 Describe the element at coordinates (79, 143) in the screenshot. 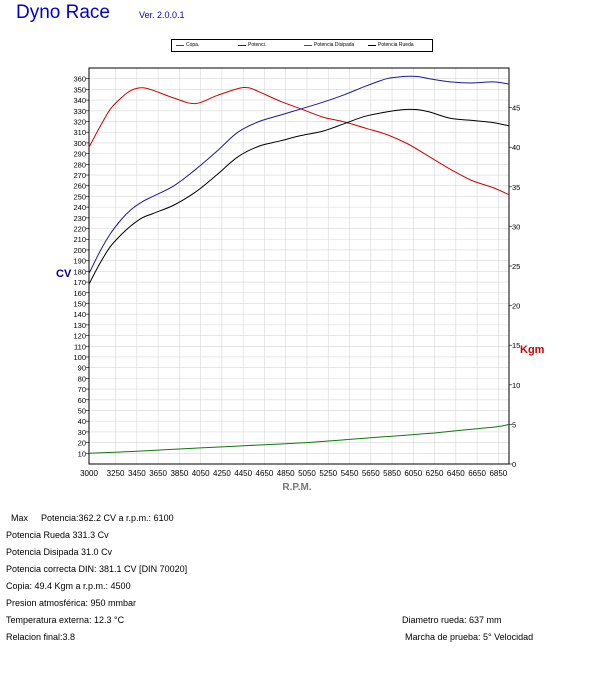

I see `y-tick-label-300: 300` at that location.